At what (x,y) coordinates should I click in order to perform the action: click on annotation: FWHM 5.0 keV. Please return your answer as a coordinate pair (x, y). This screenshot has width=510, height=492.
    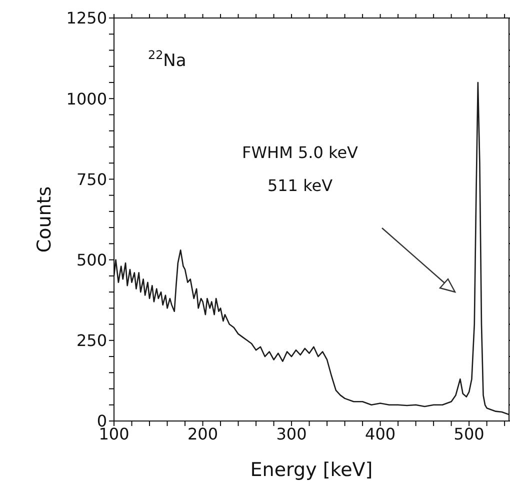
    Looking at the image, I should click on (300, 152).